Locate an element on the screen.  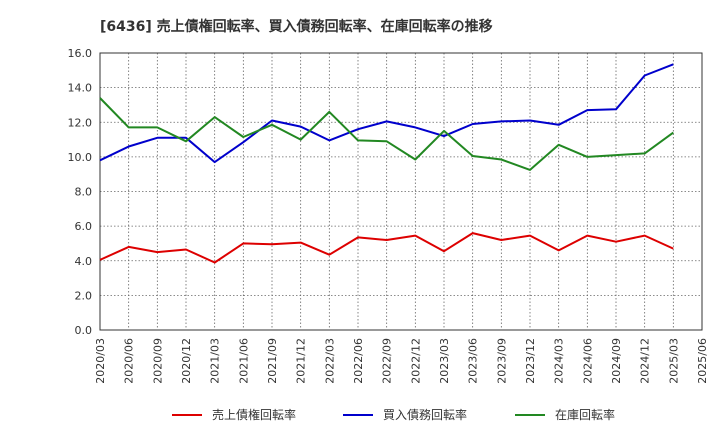
y-tick-label: 4.0 is located at coordinates (84, 261).